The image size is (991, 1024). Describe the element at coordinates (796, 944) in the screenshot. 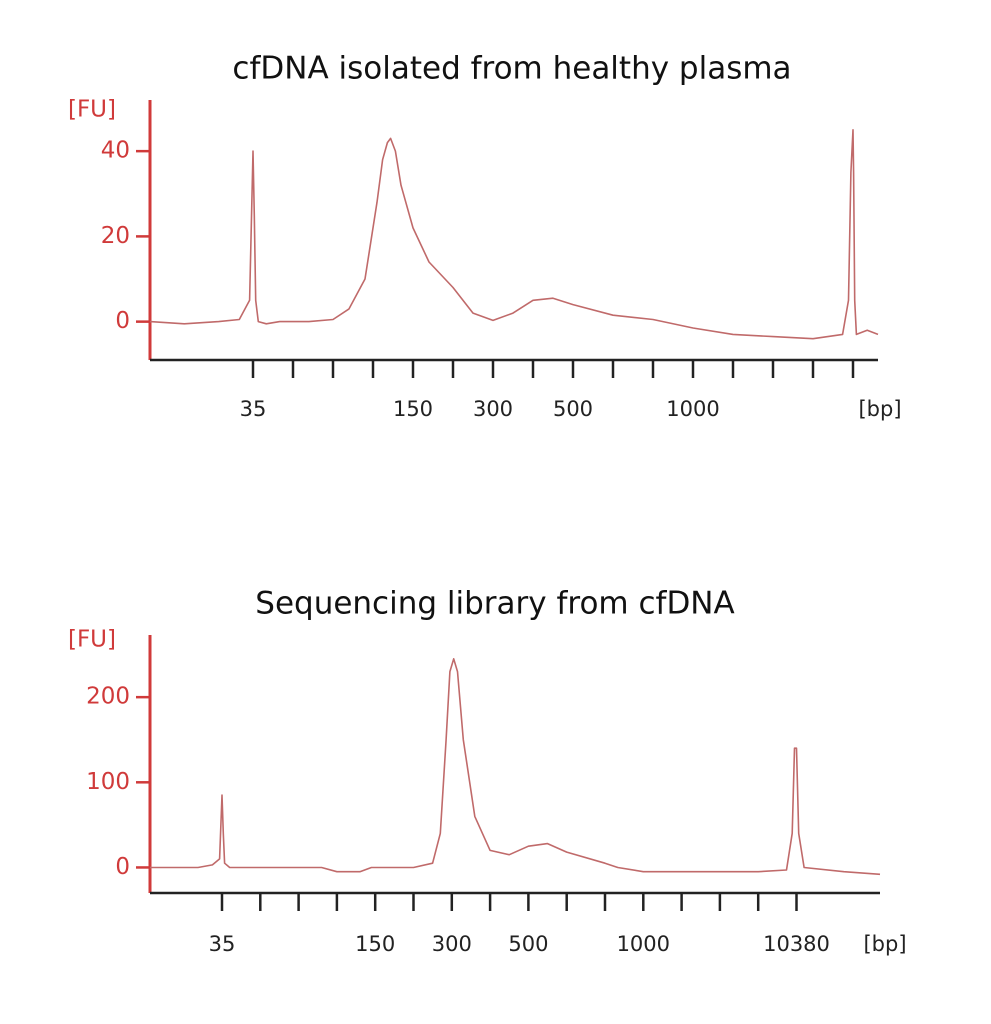

I see `x-tick-label: 10380` at that location.